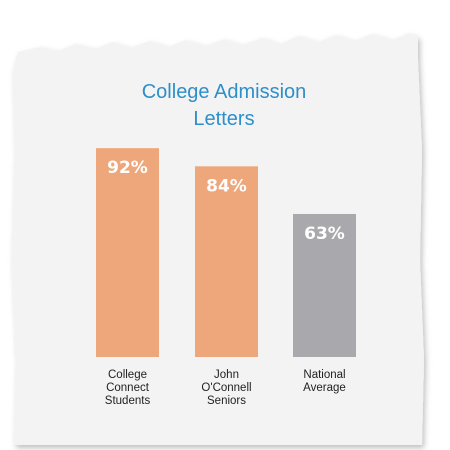  What do you see at coordinates (127, 168) in the screenshot?
I see `value-label-1: 92%` at bounding box center [127, 168].